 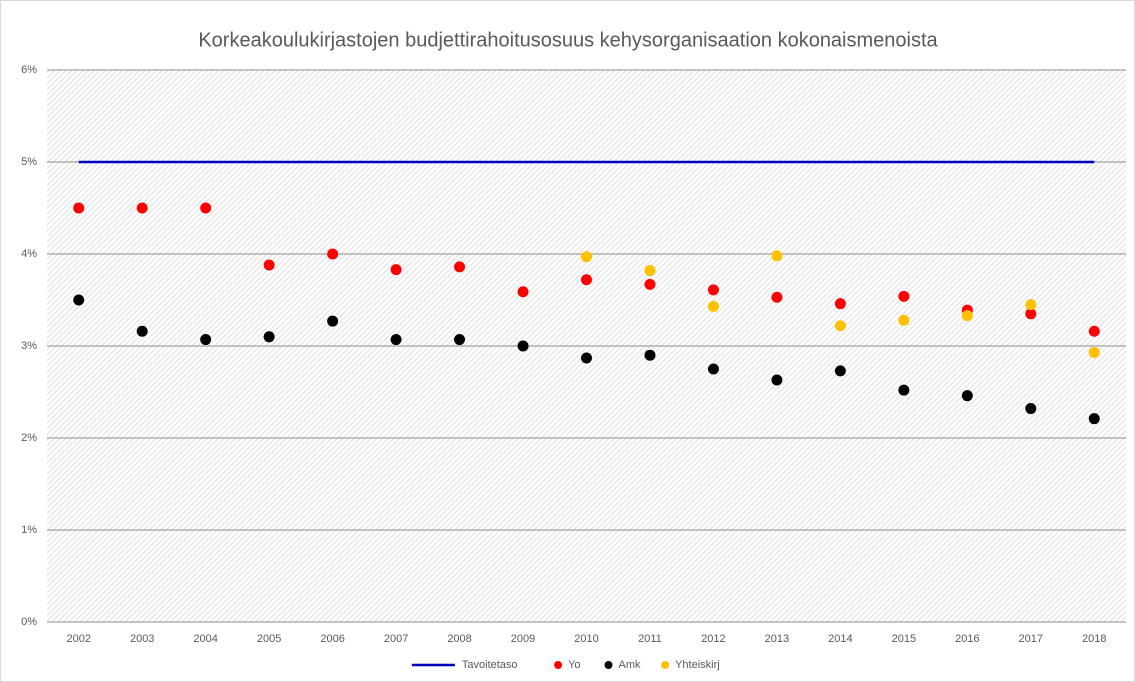 What do you see at coordinates (697, 665) in the screenshot?
I see `legend-label: Yhteiskirj` at bounding box center [697, 665].